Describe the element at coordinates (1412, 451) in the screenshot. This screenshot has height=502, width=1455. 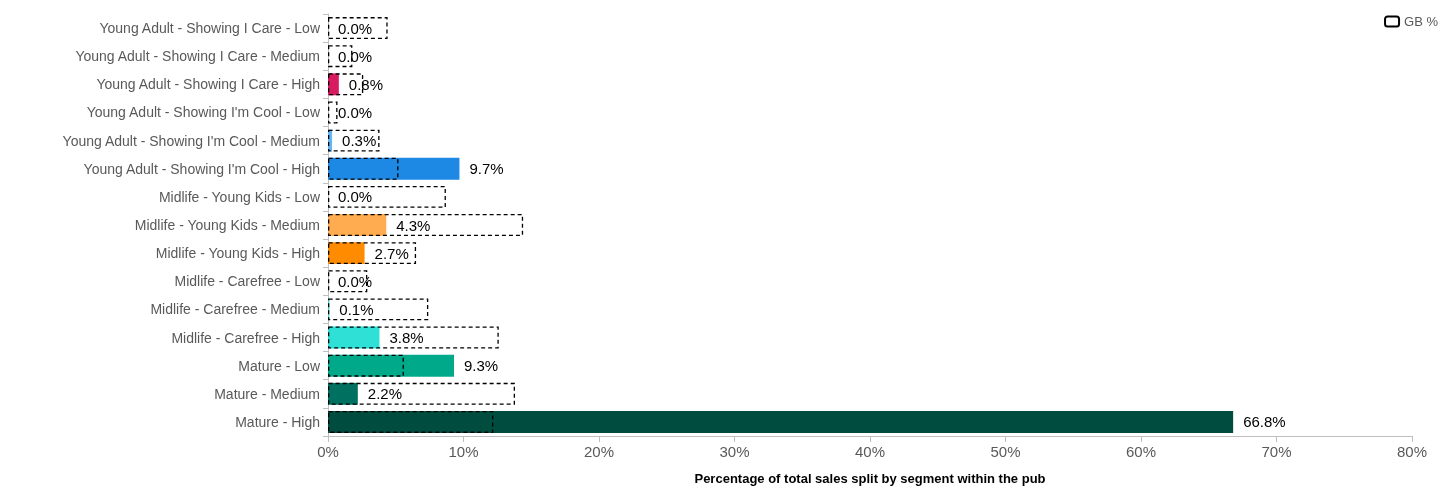
I see `x-tick-label: 80%` at that location.